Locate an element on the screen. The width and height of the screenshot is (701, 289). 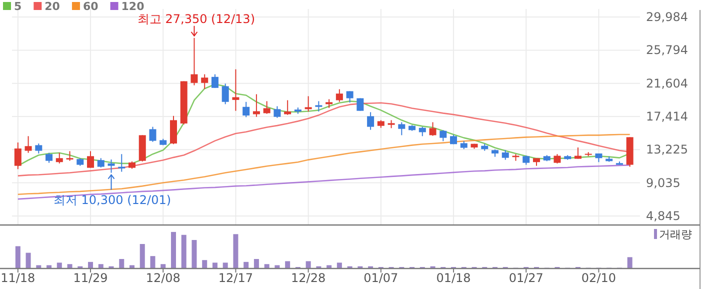
legend-label: 120 is located at coordinates (133, 6).